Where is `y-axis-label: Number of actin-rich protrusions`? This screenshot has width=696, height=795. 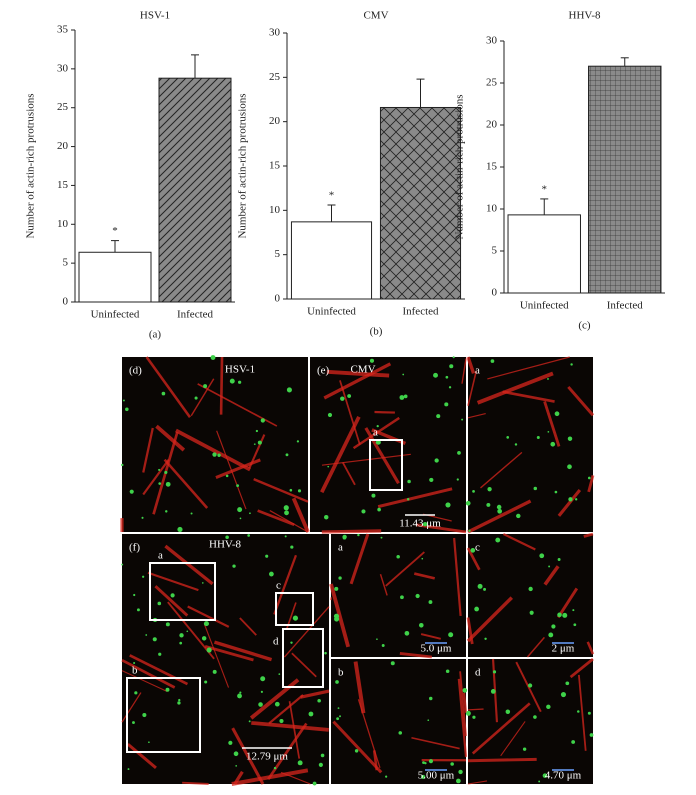 y-axis-label: Number of actin-rich protrusions is located at coordinates (31, 165).